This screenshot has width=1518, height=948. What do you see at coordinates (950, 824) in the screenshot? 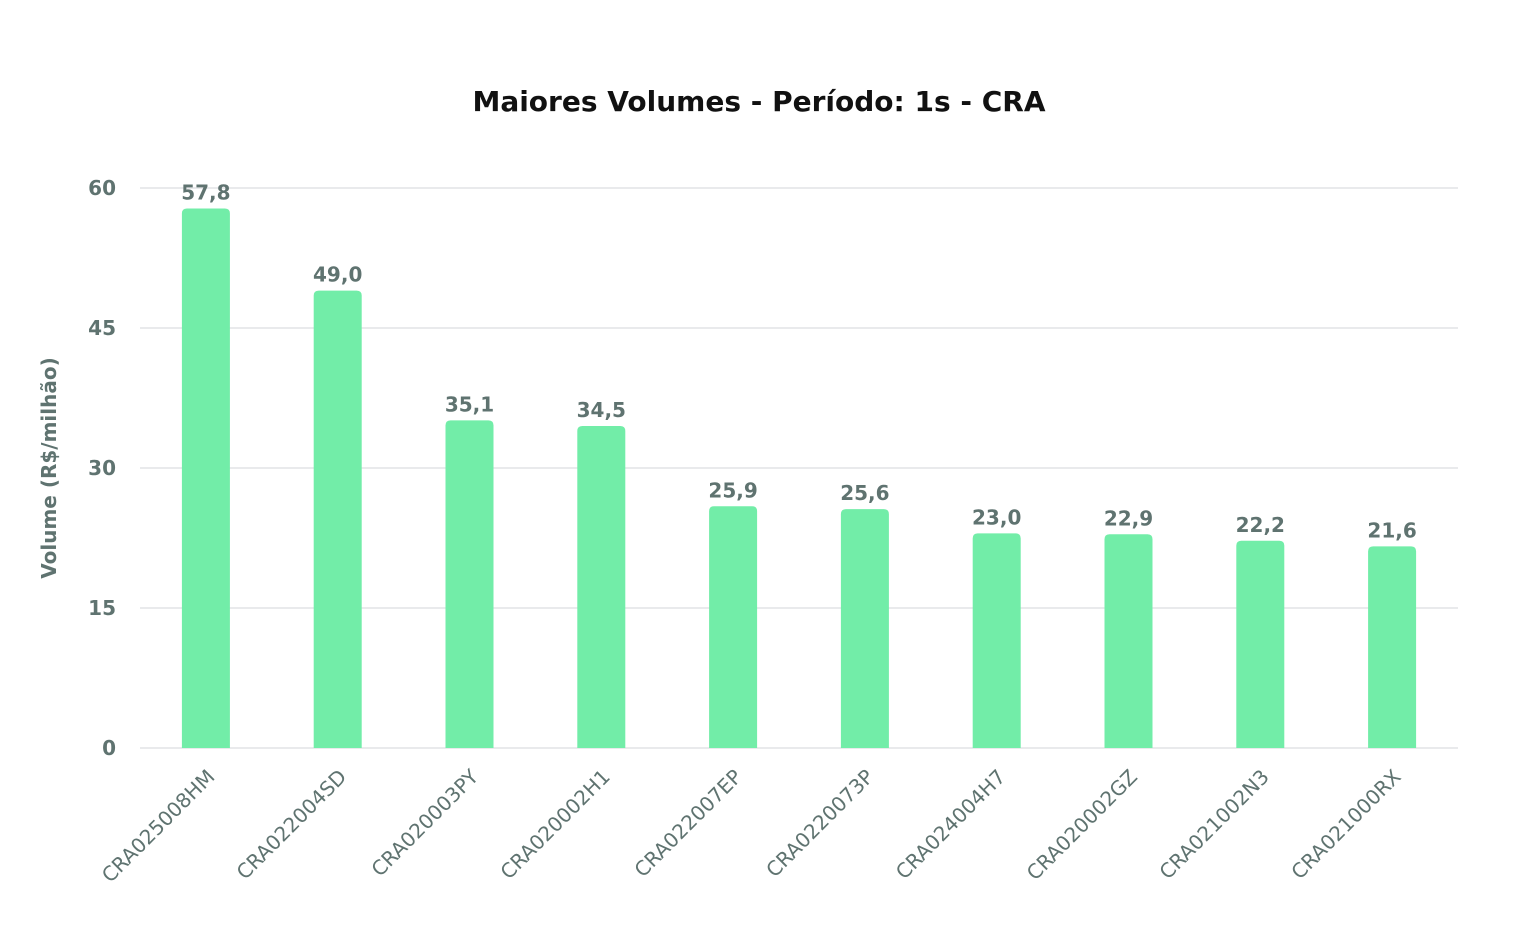
I see `x-tick-label: CRA024004H7` at bounding box center [950, 824].